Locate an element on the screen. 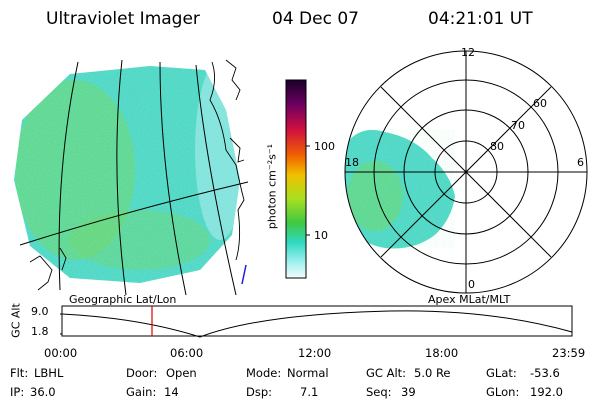  geo-map-label: Geographic Lat/Lon is located at coordinates (123, 299).